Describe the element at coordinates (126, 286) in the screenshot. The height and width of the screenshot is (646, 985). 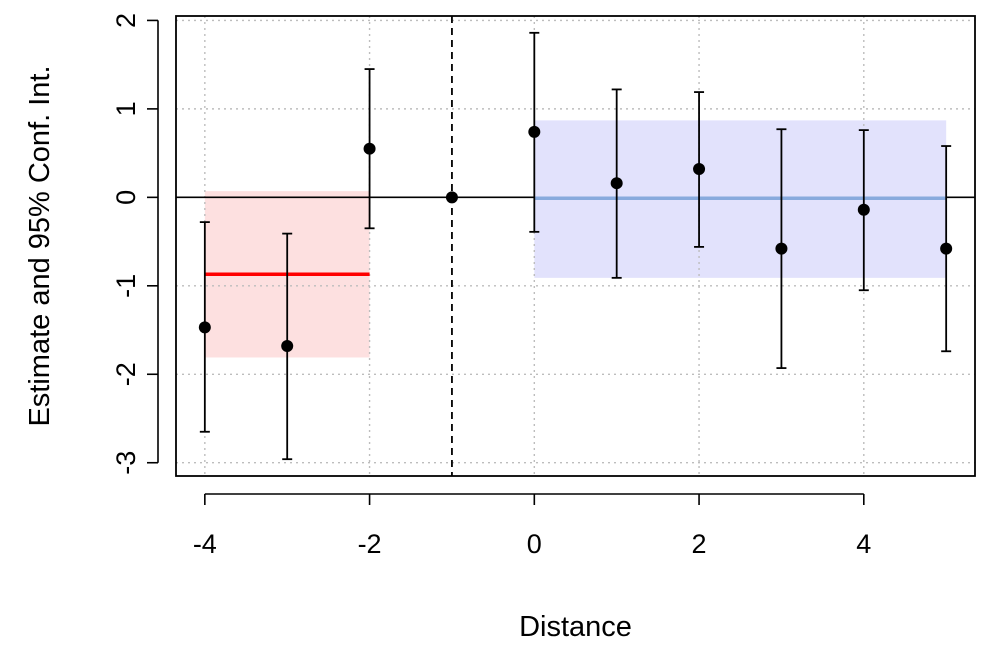
I see `y-tick-label-2: -1` at that location.